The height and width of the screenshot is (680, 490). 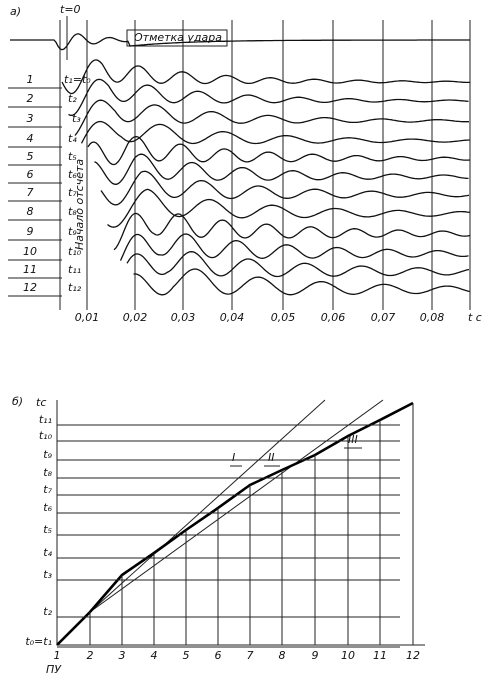 What do you see at coordinates (353, 439) in the screenshot?
I see `line-label: III` at bounding box center [353, 439].